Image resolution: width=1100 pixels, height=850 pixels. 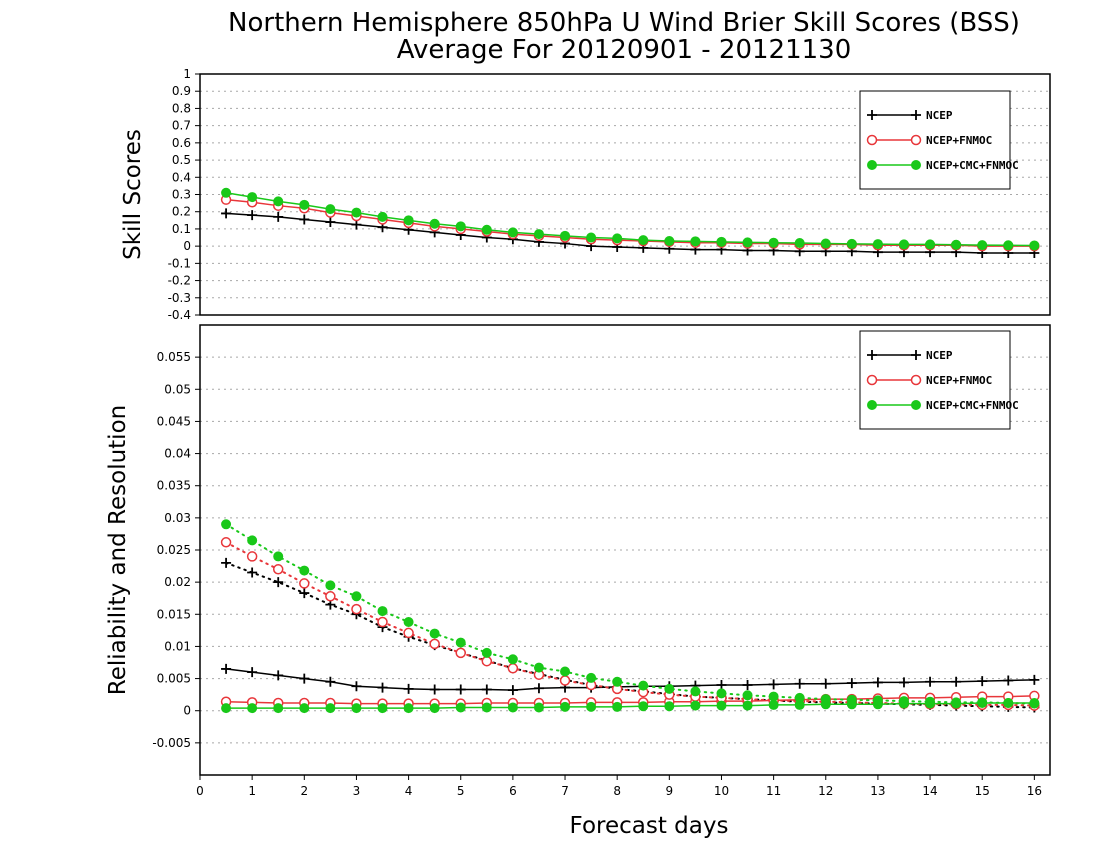 I want to click on x-tick-label: 12, so click(x=825, y=791).